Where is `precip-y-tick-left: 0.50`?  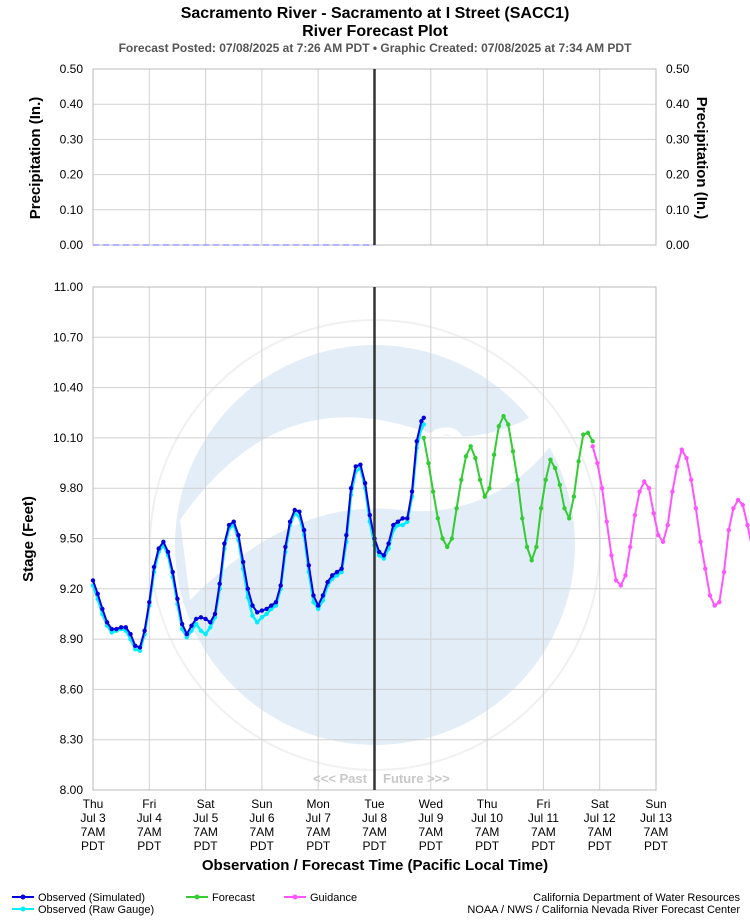
precip-y-tick-left: 0.50 is located at coordinates (72, 69).